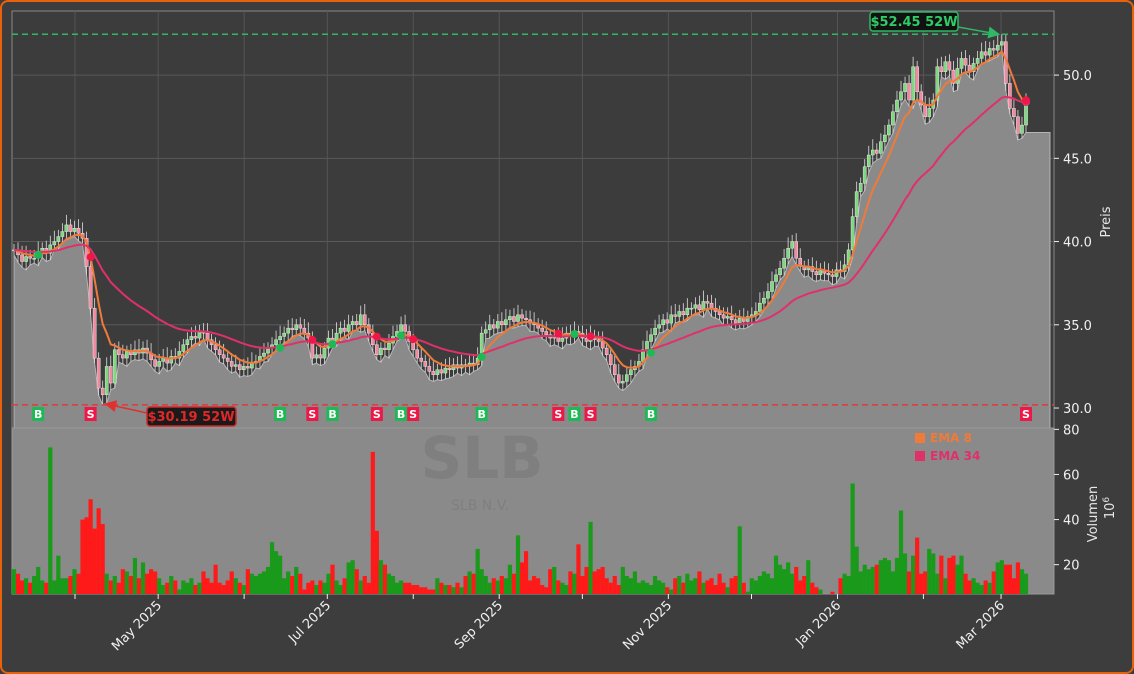 The width and height of the screenshot is (1134, 674). I want to click on watermark-company: SLB N.V., so click(480, 506).